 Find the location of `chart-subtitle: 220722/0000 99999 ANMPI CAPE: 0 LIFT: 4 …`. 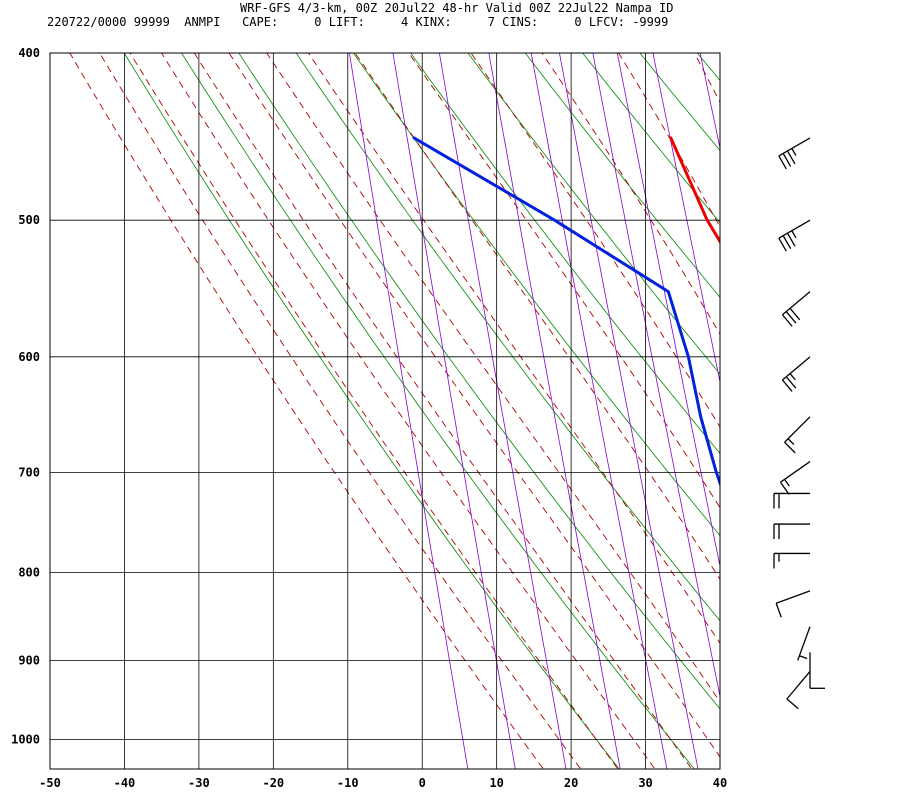

chart-subtitle: 220722/0000 99999 ANMPI CAPE: 0 LIFT: 4 … is located at coordinates (358, 22).